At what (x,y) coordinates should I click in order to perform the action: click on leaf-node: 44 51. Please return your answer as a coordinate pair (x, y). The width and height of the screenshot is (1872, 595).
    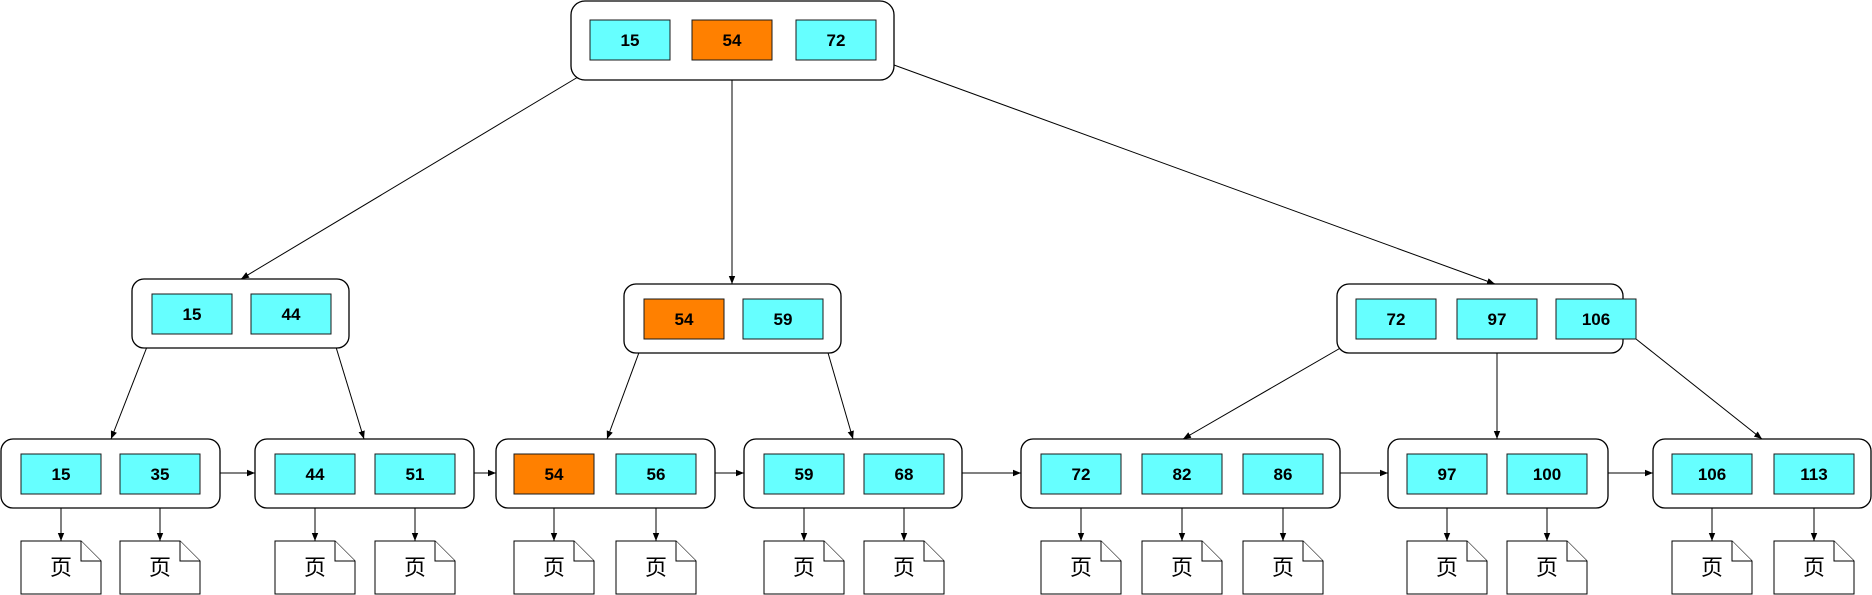
    Looking at the image, I should click on (364, 473).